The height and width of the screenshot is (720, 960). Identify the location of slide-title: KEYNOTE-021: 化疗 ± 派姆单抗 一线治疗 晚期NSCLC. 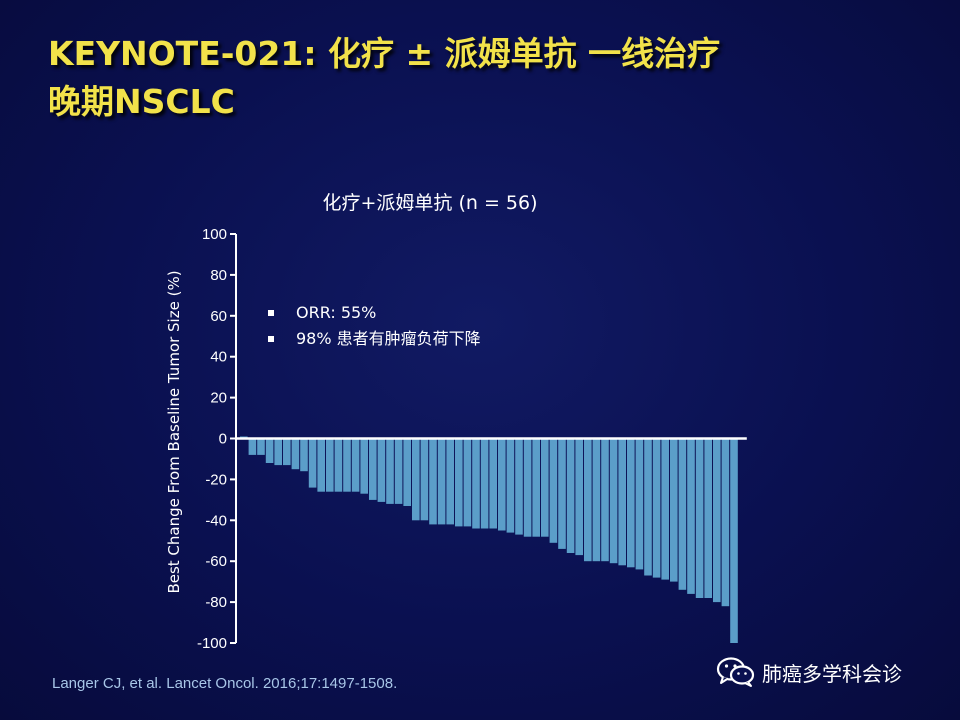
(488, 78).